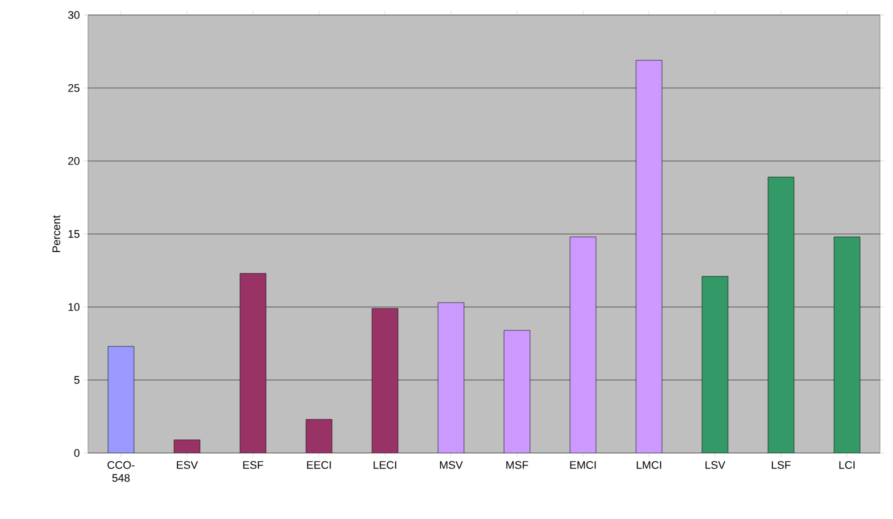 This screenshot has width=893, height=519. I want to click on x-tick-label: EECI, so click(319, 465).